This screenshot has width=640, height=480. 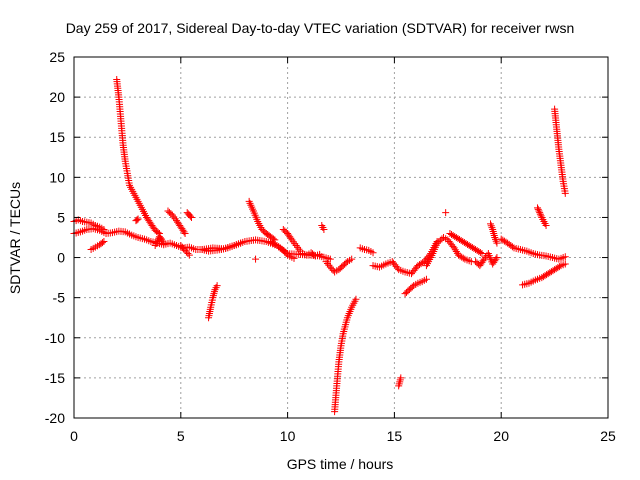 I want to click on y-tick-label: 20, so click(x=57, y=97).